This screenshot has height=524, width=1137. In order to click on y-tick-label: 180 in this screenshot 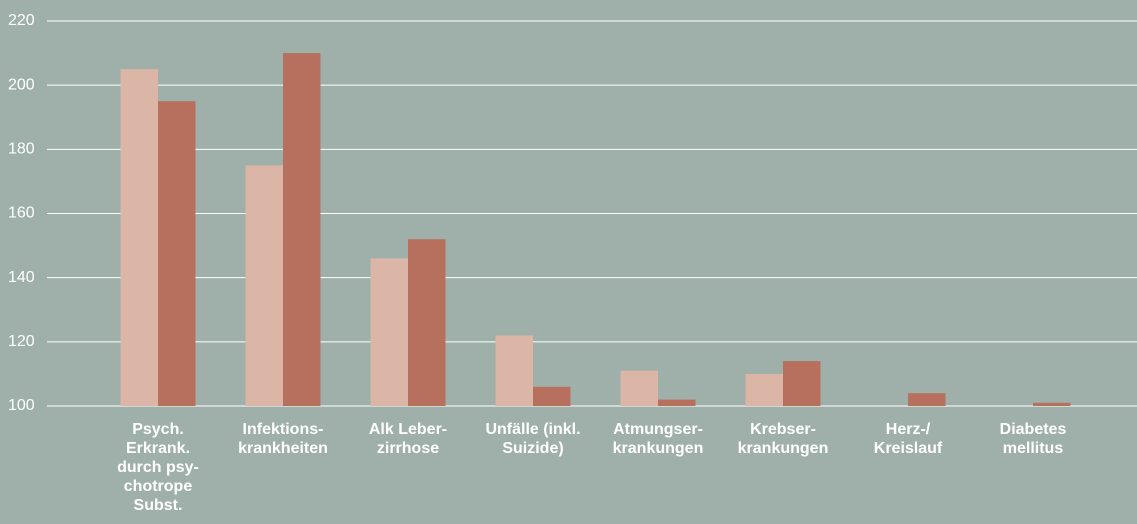, I will do `click(21, 149)`.